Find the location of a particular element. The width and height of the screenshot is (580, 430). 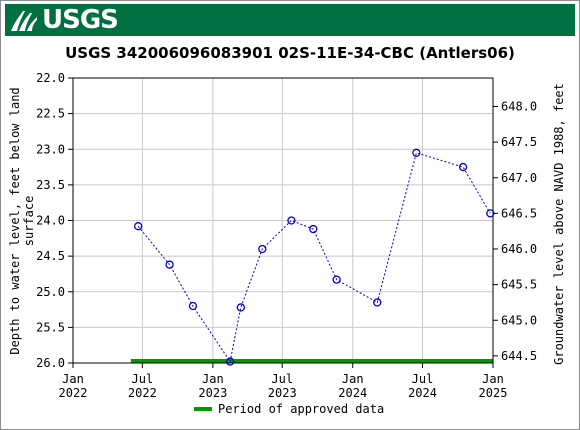

right-tick-label: 645.0 is located at coordinates (519, 320).